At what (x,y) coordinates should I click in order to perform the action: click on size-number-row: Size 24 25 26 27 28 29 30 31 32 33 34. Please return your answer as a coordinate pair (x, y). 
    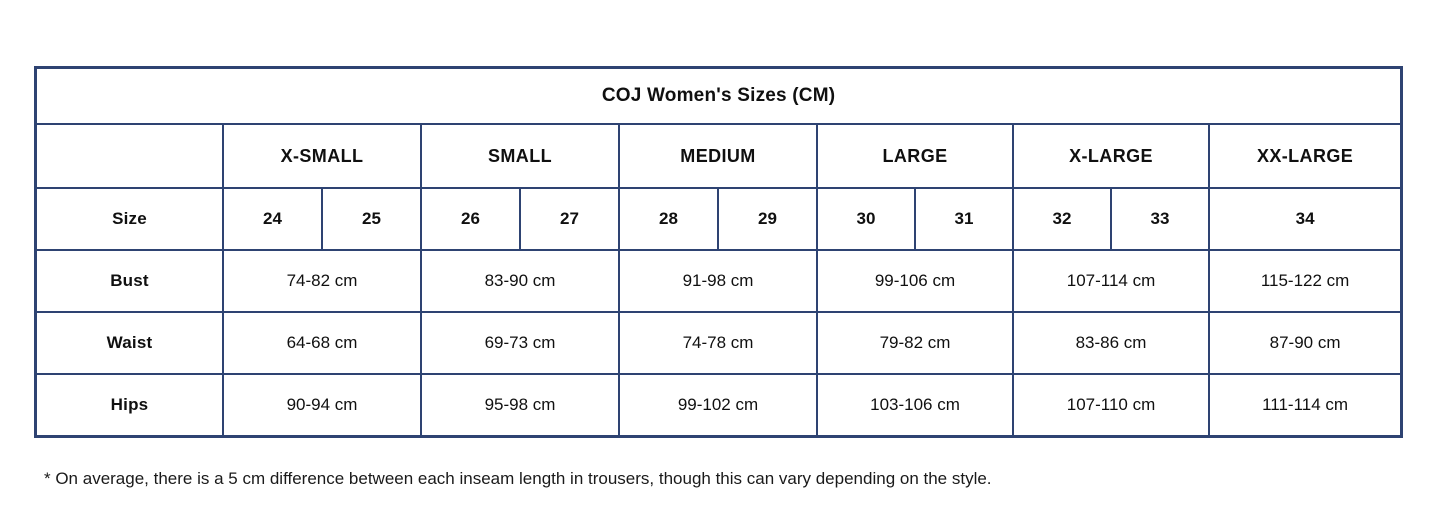
    Looking at the image, I should click on (719, 219).